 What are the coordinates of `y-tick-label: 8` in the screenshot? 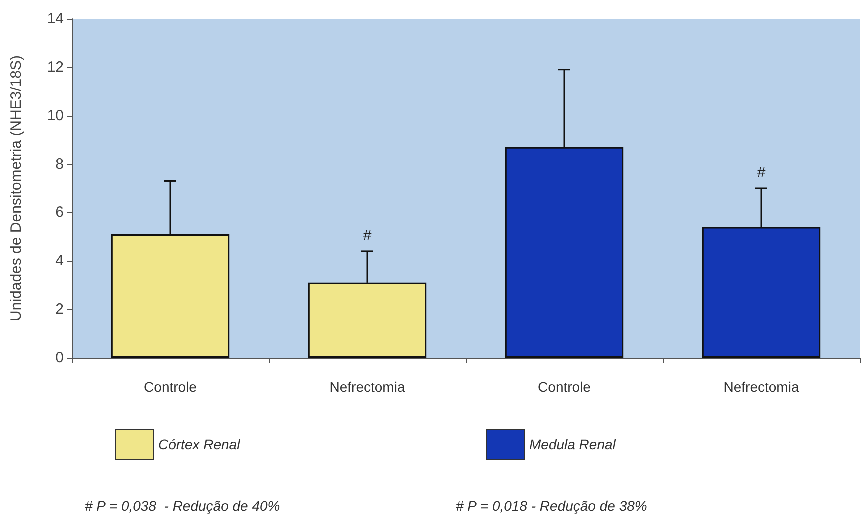 It's located at (60, 164).